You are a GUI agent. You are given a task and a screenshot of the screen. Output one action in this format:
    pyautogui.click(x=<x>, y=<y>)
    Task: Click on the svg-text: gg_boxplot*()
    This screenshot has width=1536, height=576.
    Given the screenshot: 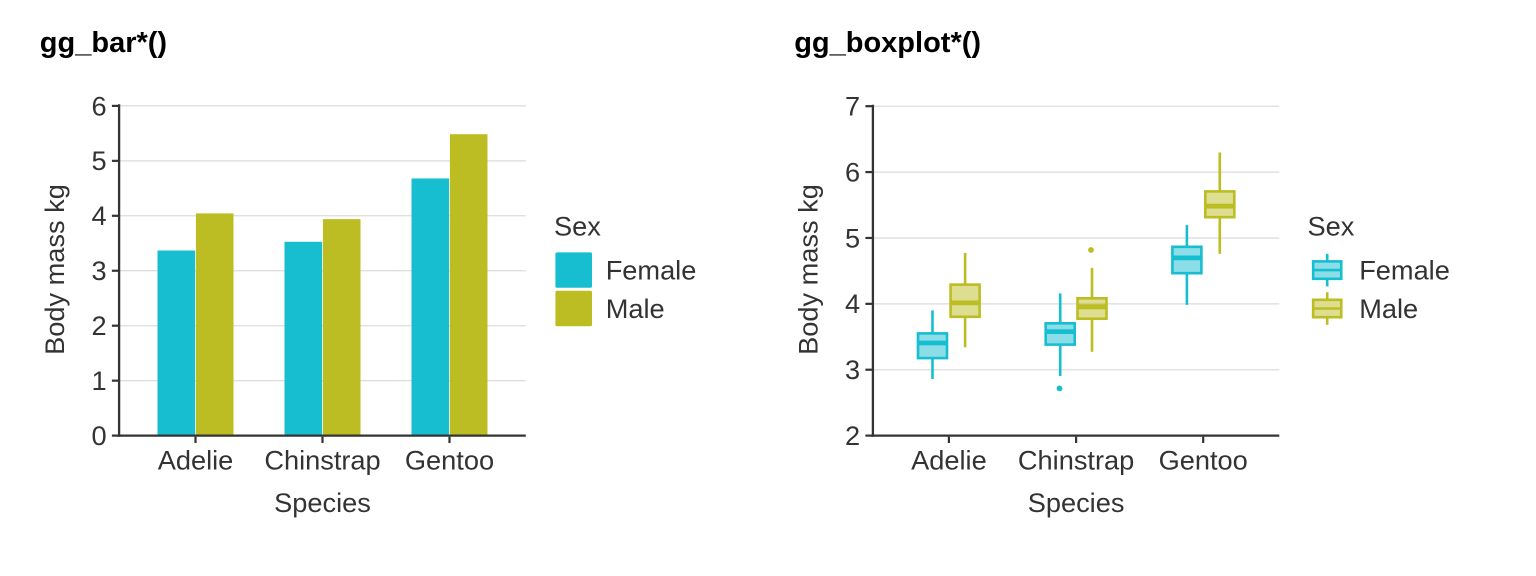 What is the action you would take?
    pyautogui.click(x=887, y=43)
    